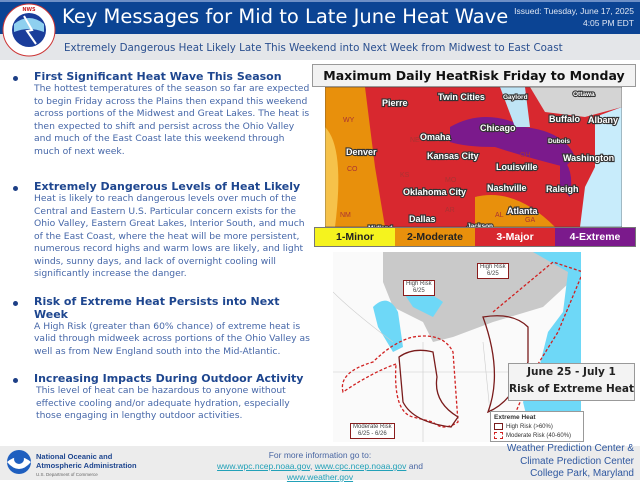  What do you see at coordinates (29, 10) in the screenshot?
I see `svg-text: NWS` at bounding box center [29, 10].